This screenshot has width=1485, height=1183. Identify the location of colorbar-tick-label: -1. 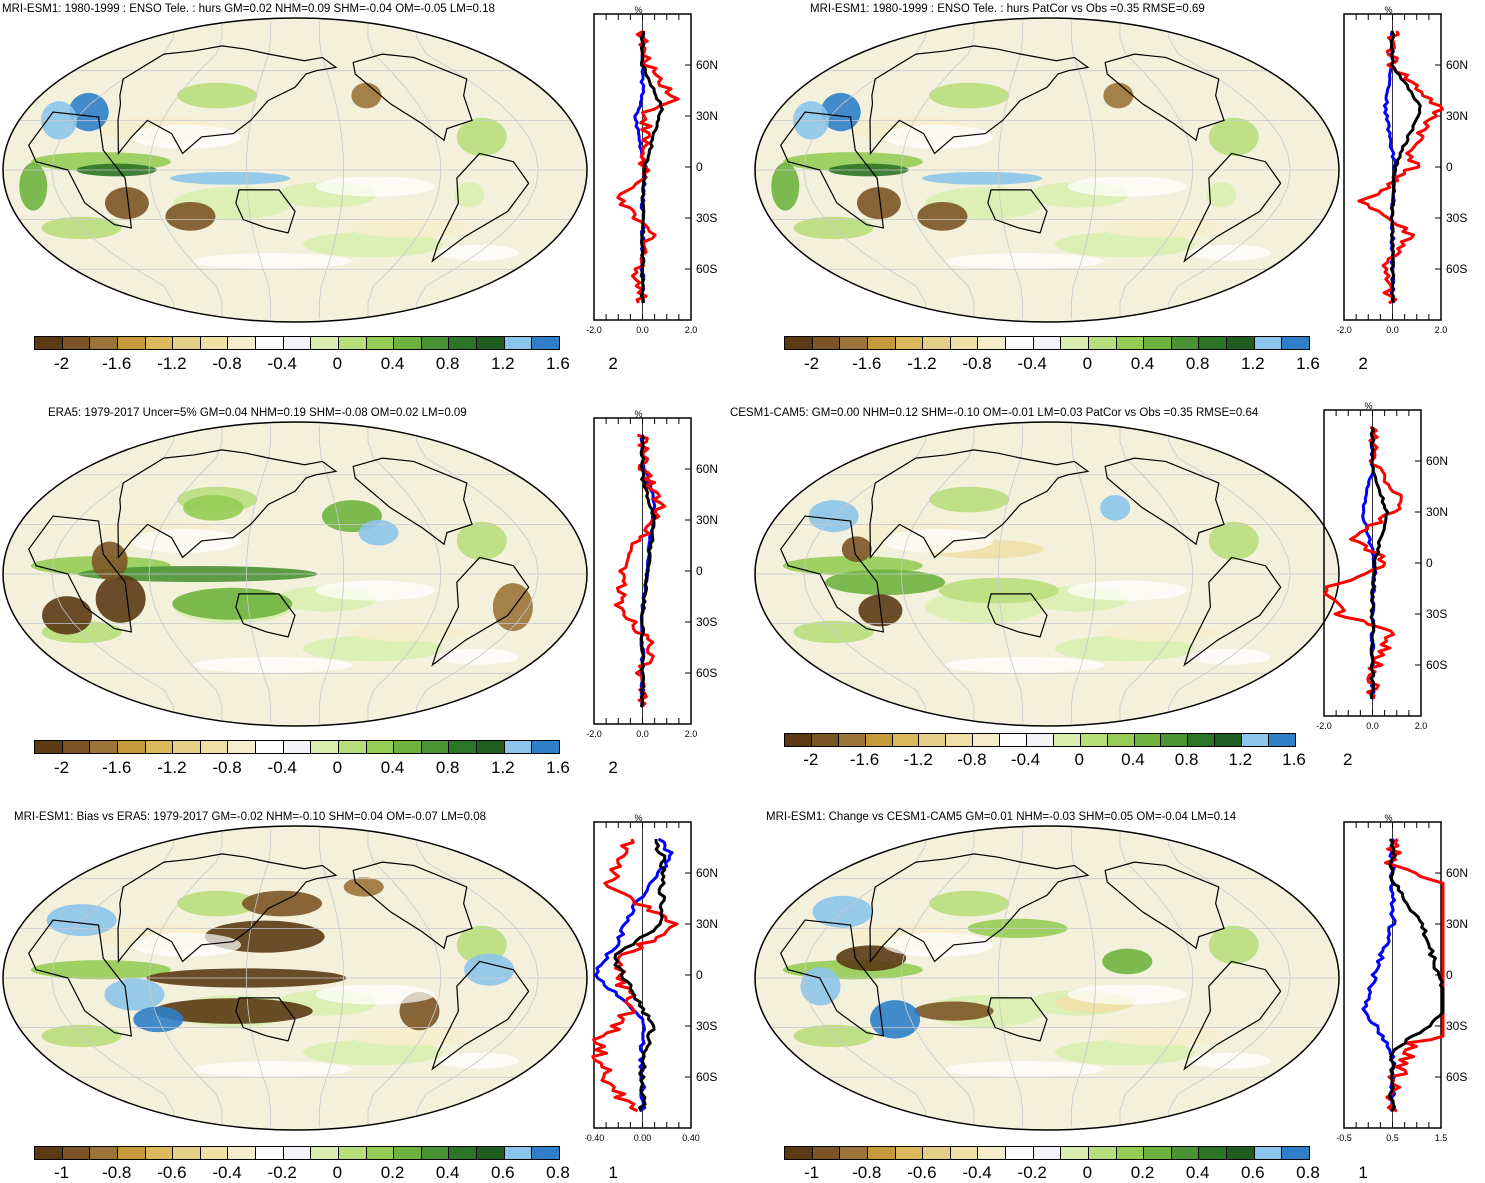
(812, 1172).